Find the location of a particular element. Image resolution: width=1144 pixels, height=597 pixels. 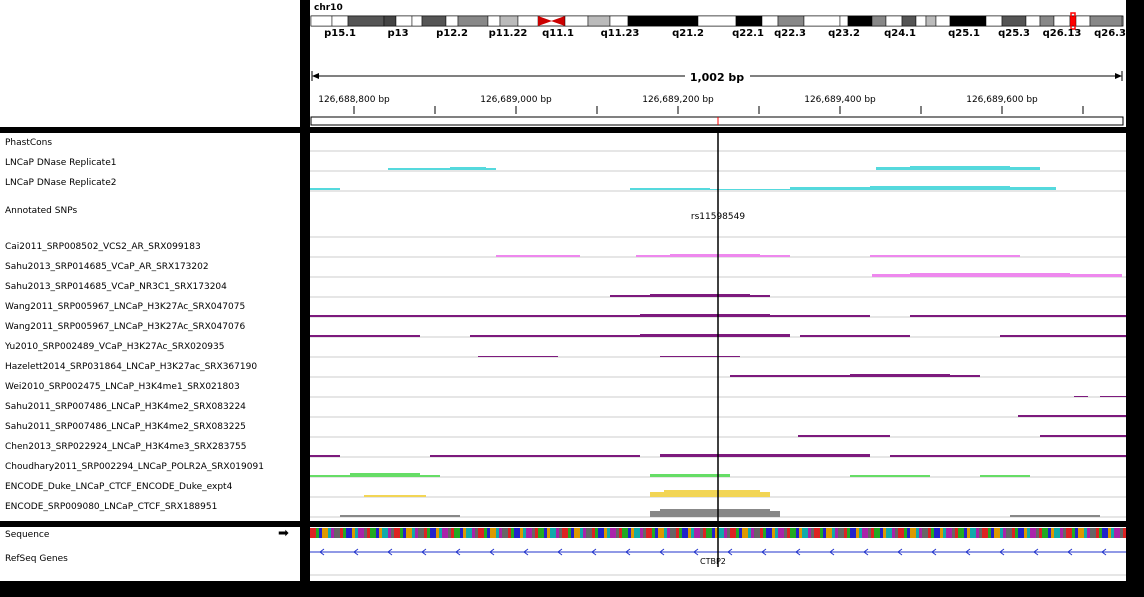

sequence-strand-arrow-icon: ➡ is located at coordinates (283, 533).